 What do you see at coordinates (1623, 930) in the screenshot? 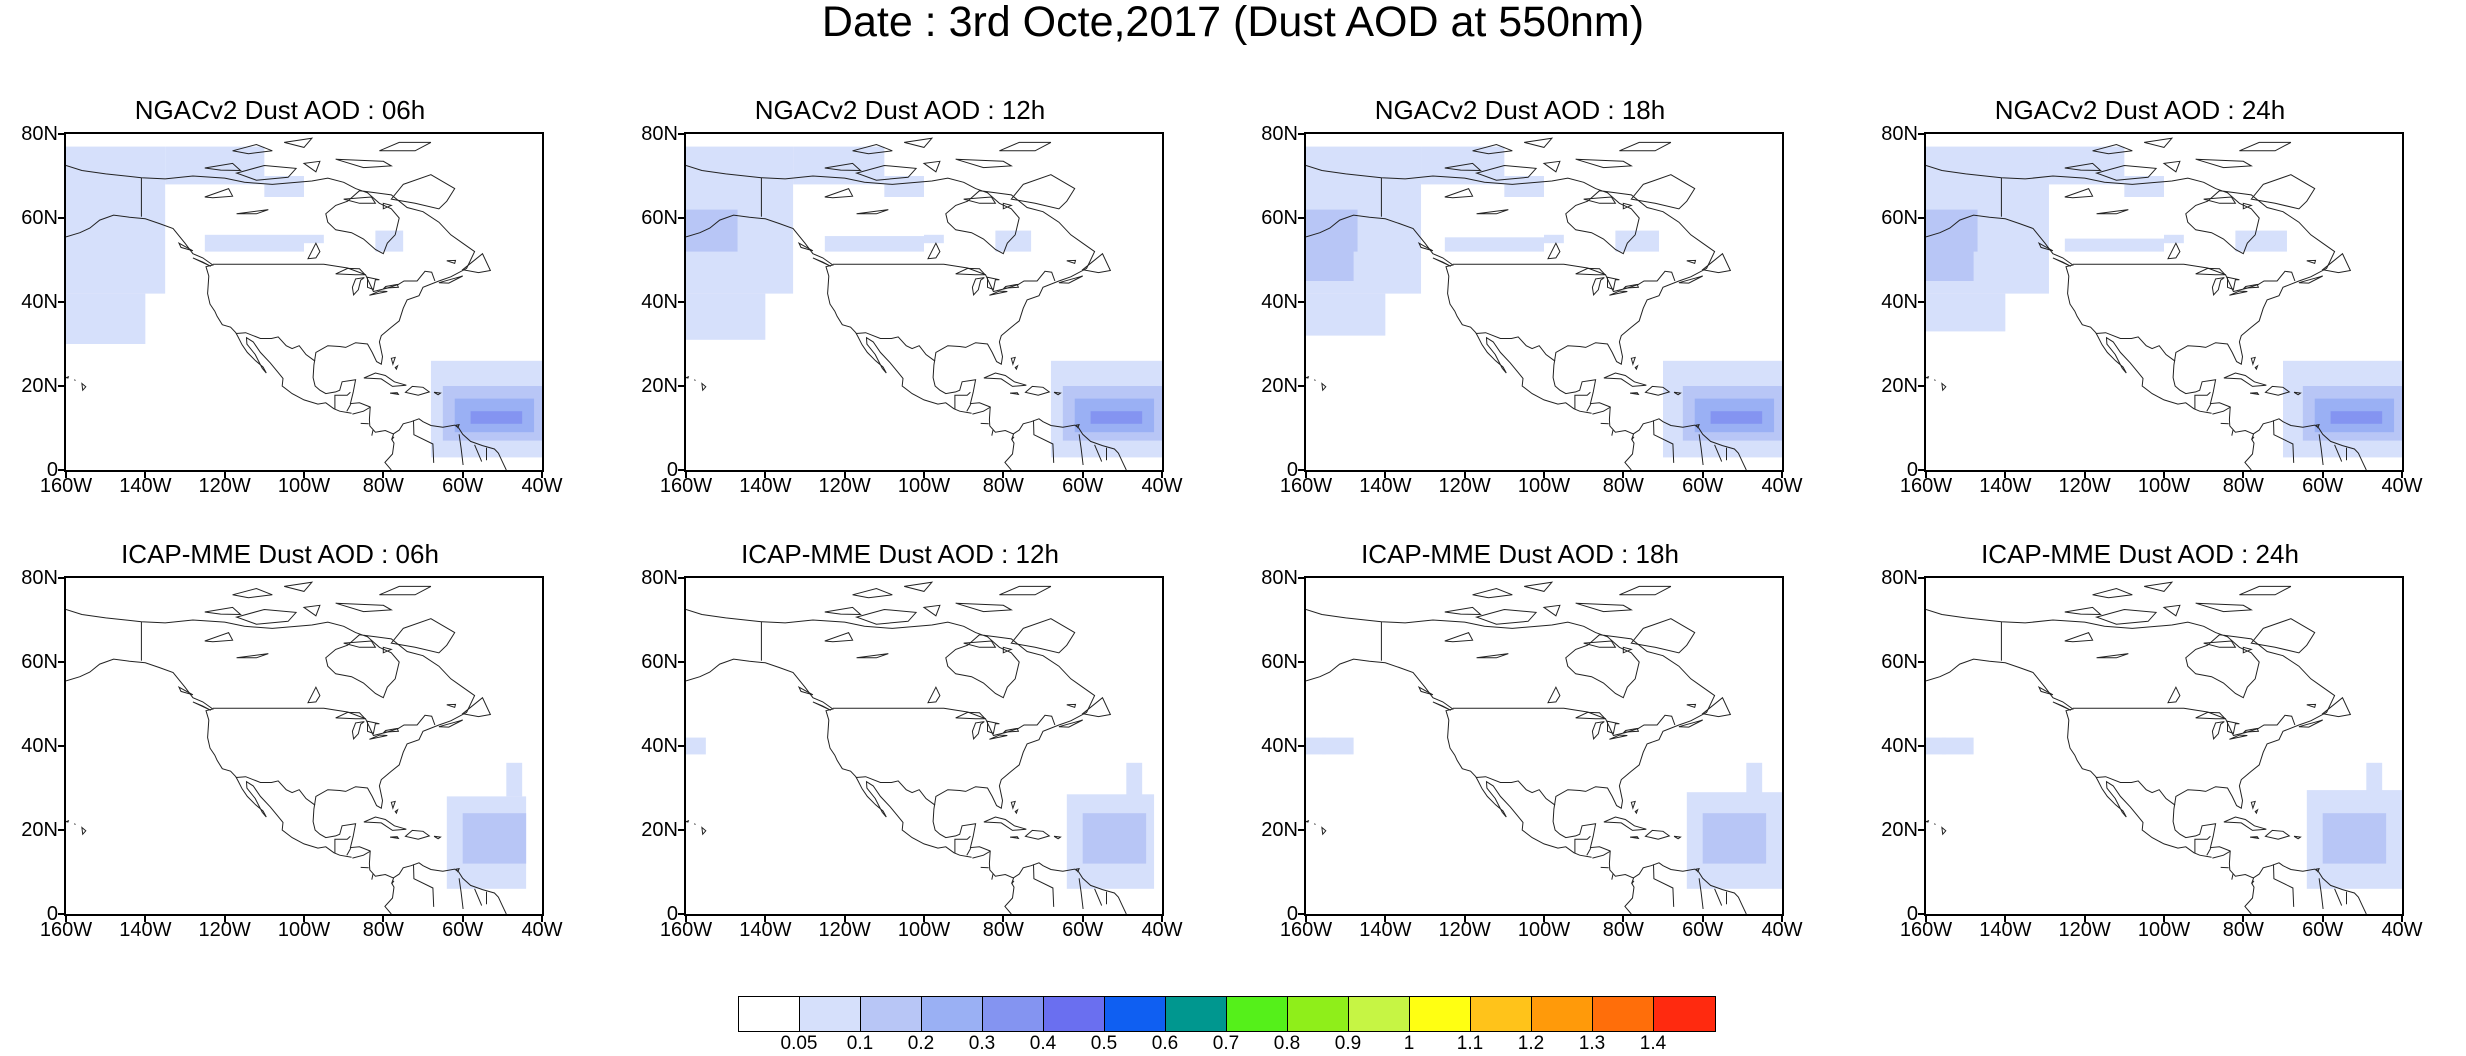
I see `longitude-label: 80W` at bounding box center [1623, 930].